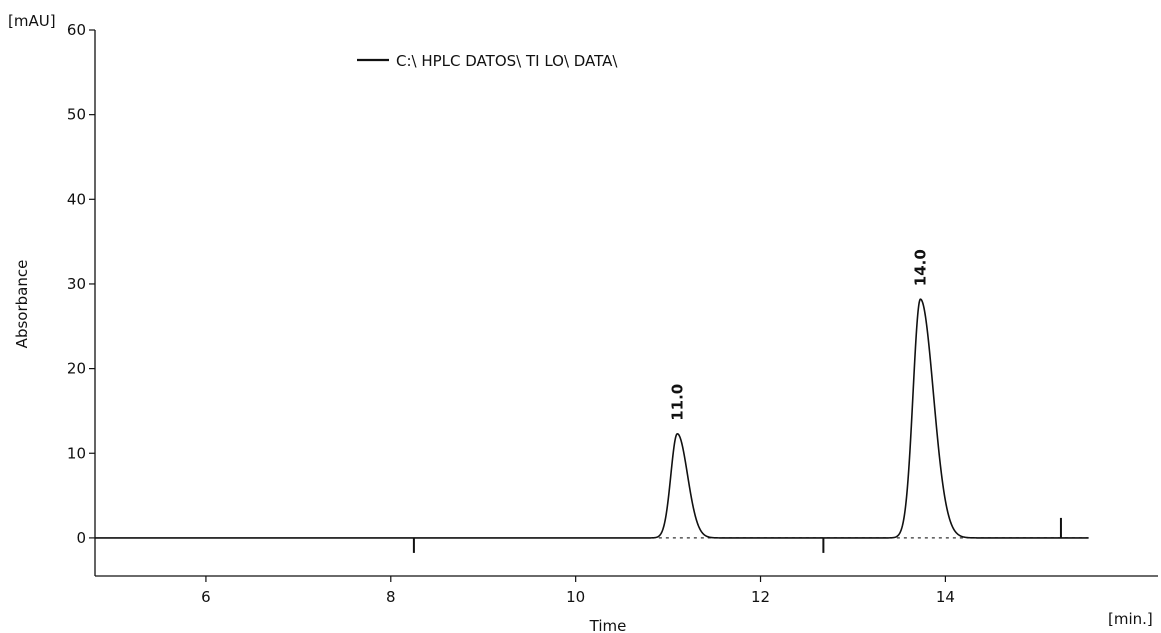 The height and width of the screenshot is (633, 1161). I want to click on x-unit-label: [min.], so click(1130, 619).